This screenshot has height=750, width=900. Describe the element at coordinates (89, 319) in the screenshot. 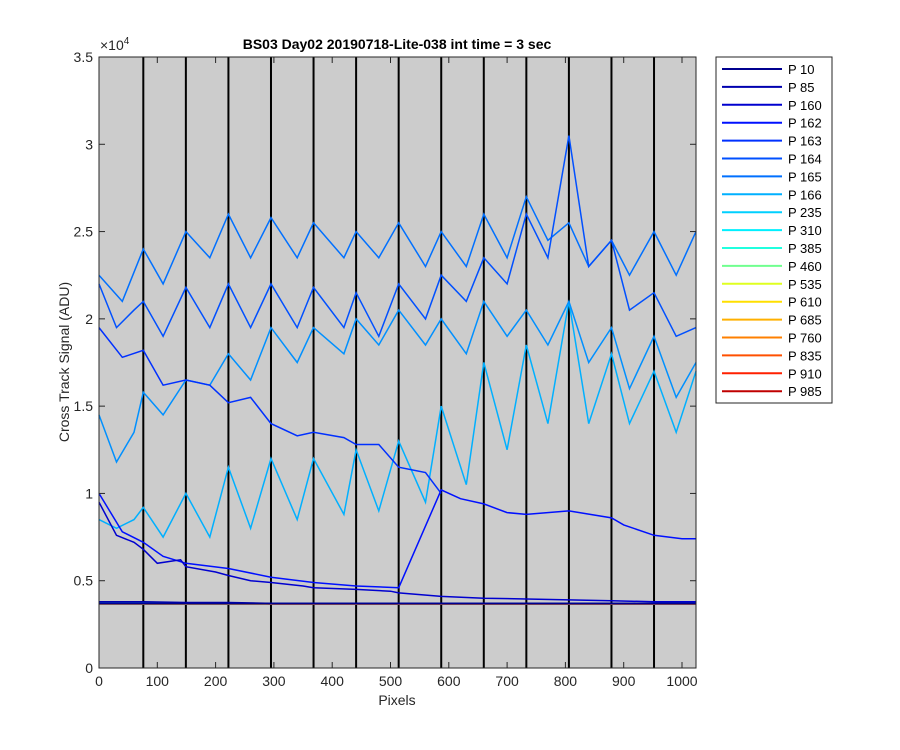

I see `y-tick-label: 2` at that location.